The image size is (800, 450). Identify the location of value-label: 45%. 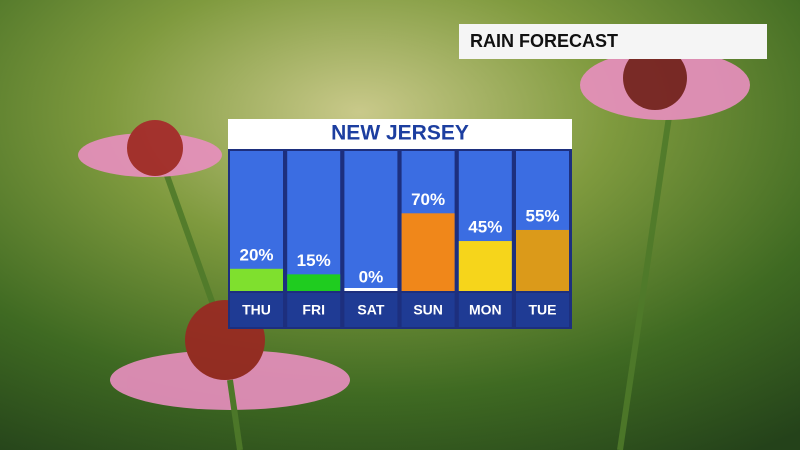
(485, 227).